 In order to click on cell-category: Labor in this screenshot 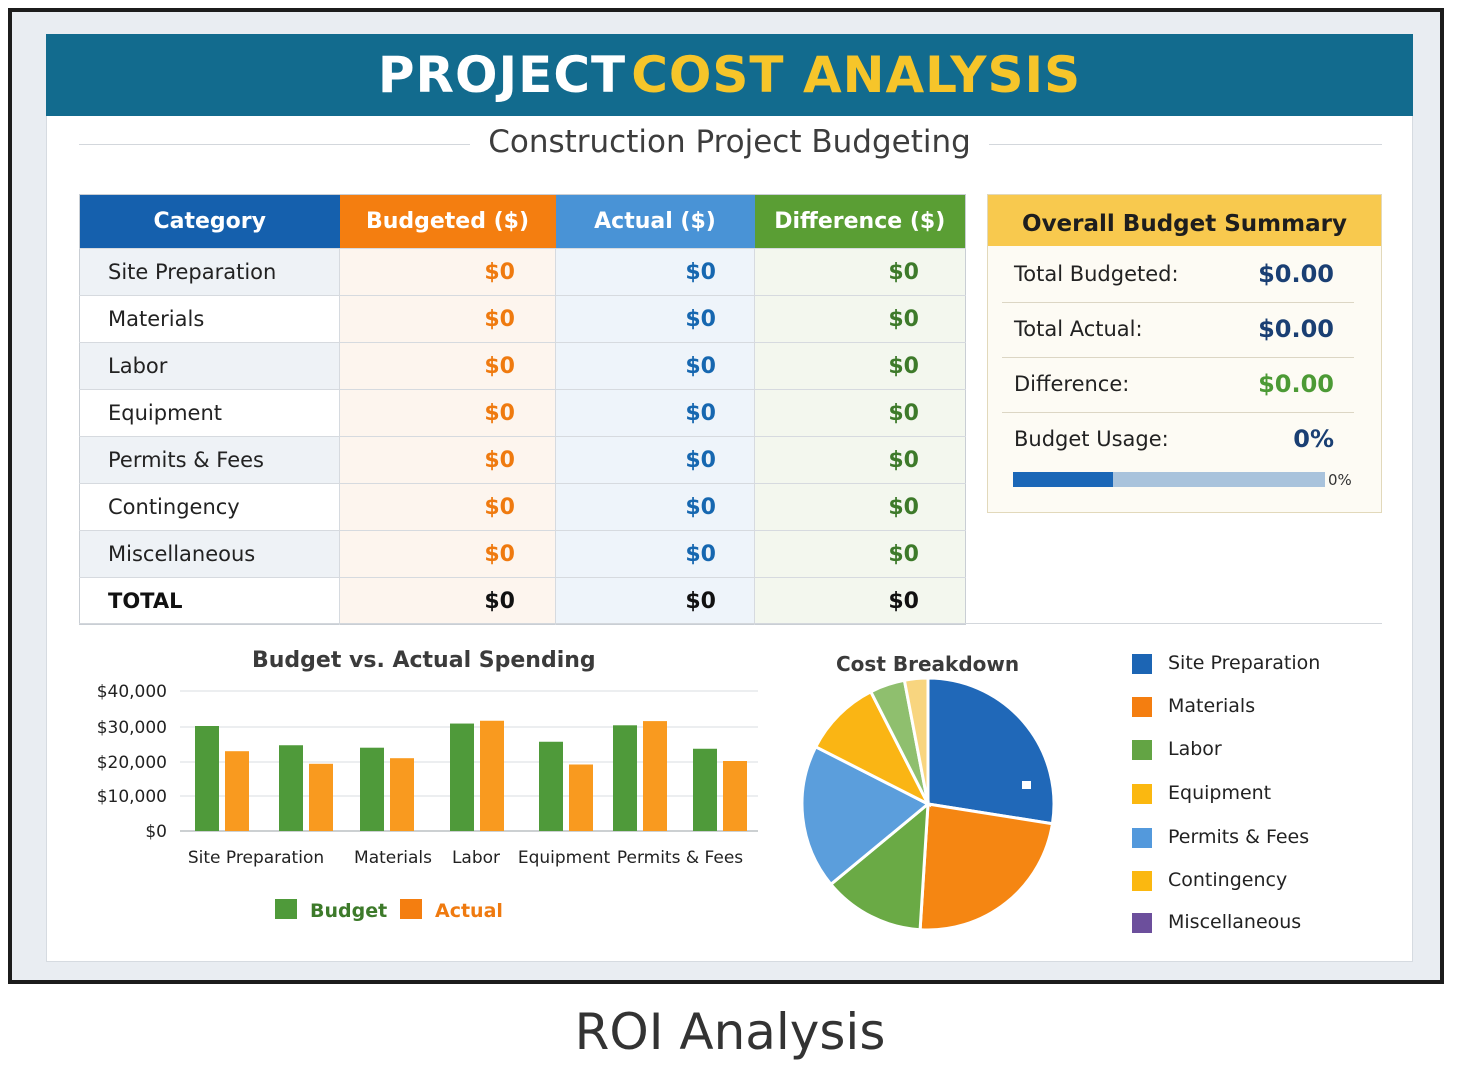, I will do `click(209, 366)`.